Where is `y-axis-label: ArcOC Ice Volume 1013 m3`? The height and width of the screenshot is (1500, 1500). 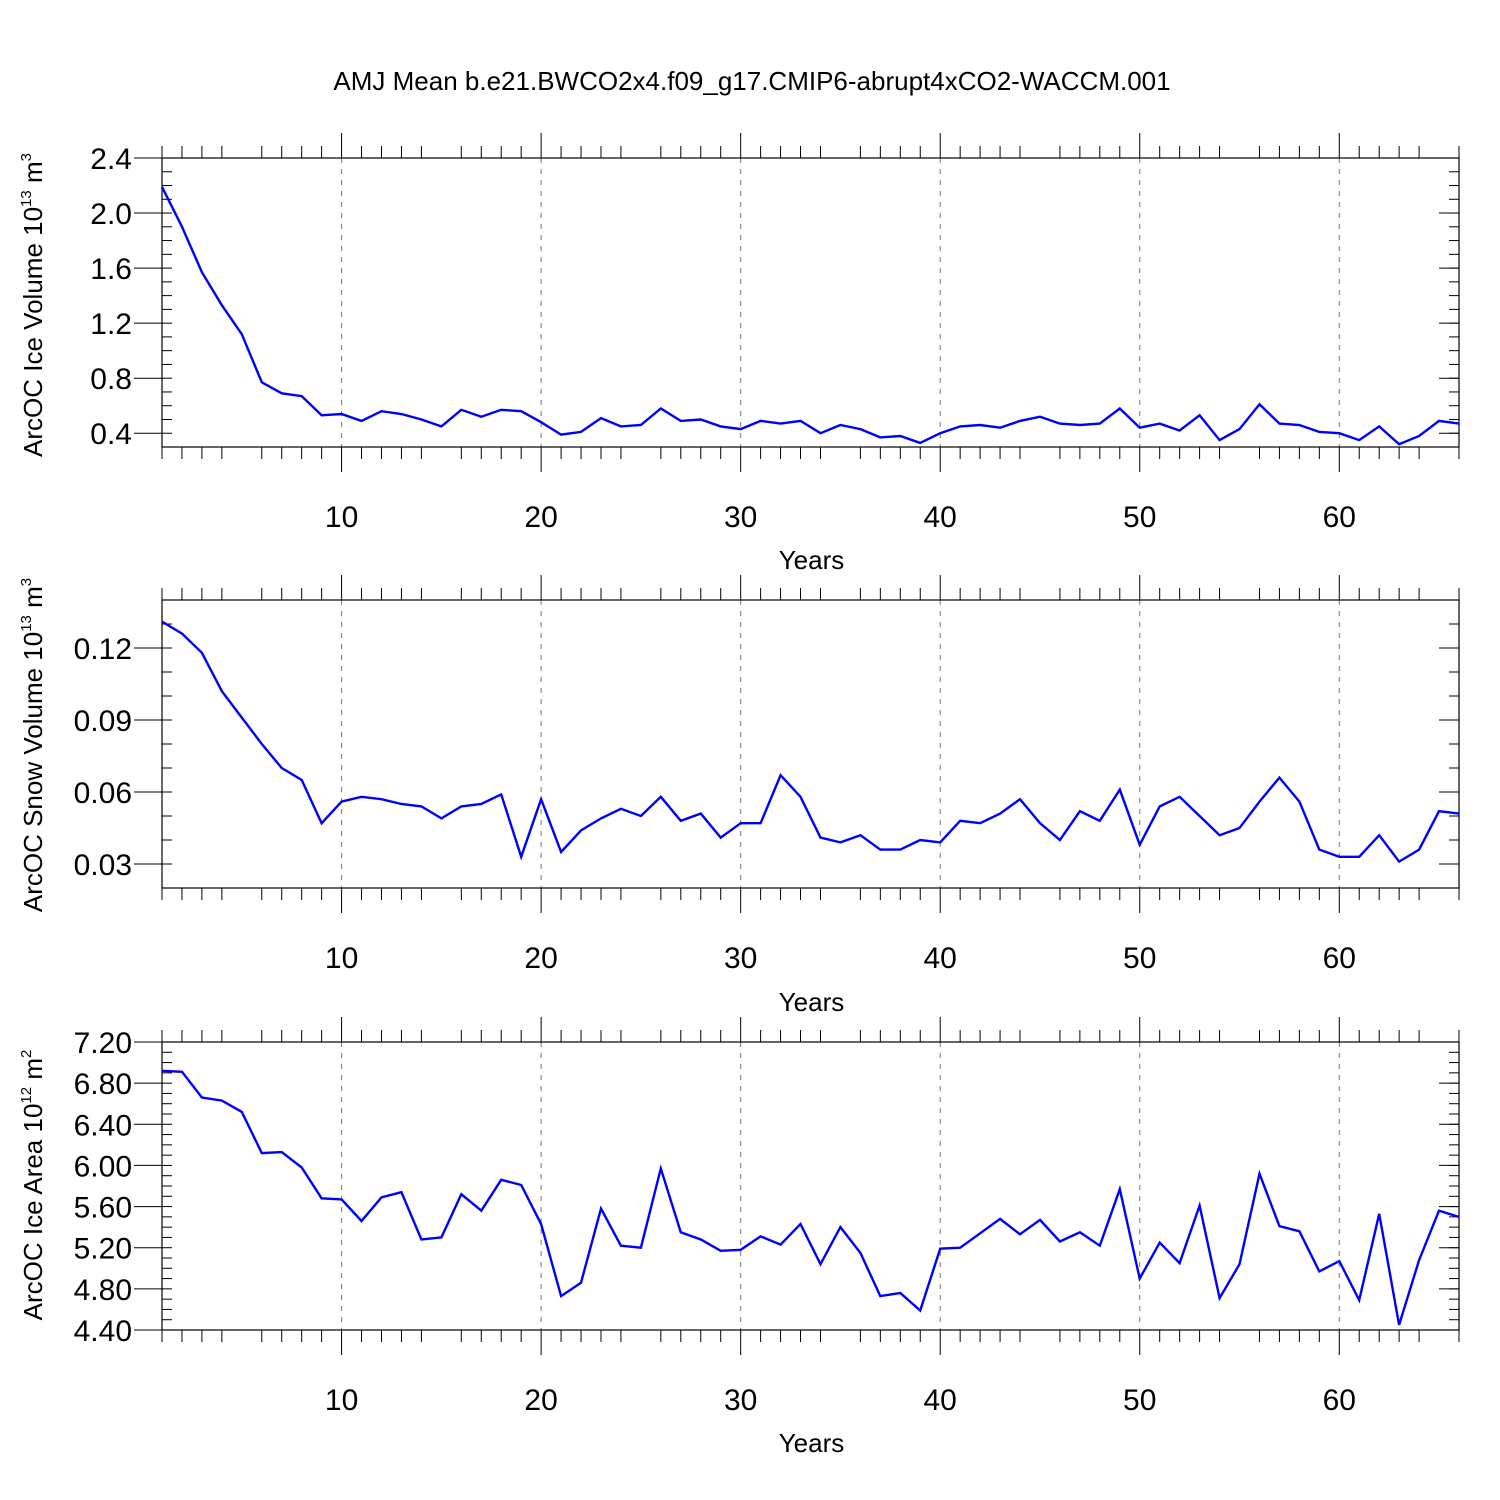 y-axis-label: ArcOC Ice Volume 1013 m3 is located at coordinates (33, 305).